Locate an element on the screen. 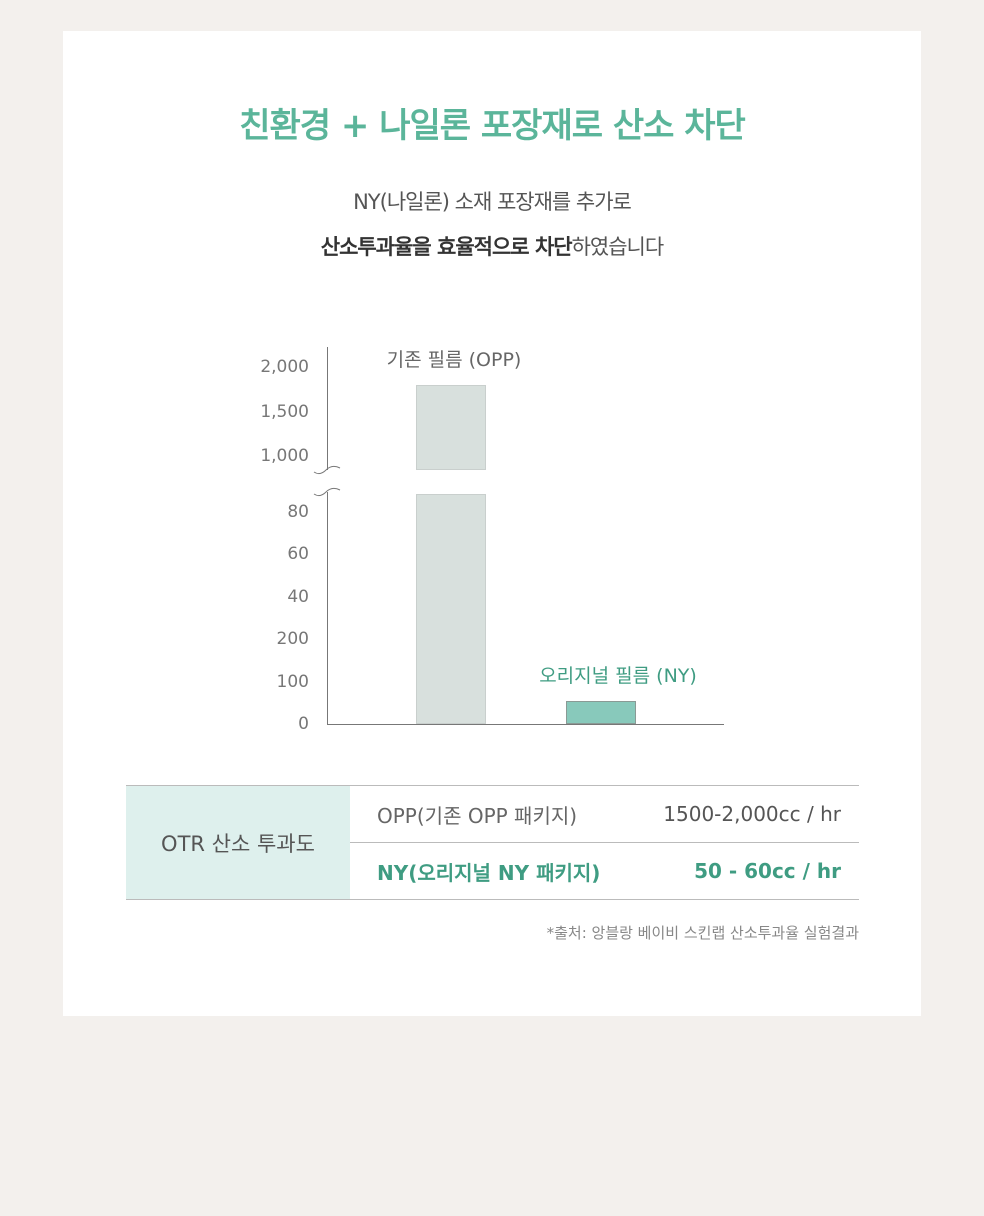 This screenshot has width=984, height=1216. row-label: OPP(기존 OPP 패키지) is located at coordinates (493, 814).